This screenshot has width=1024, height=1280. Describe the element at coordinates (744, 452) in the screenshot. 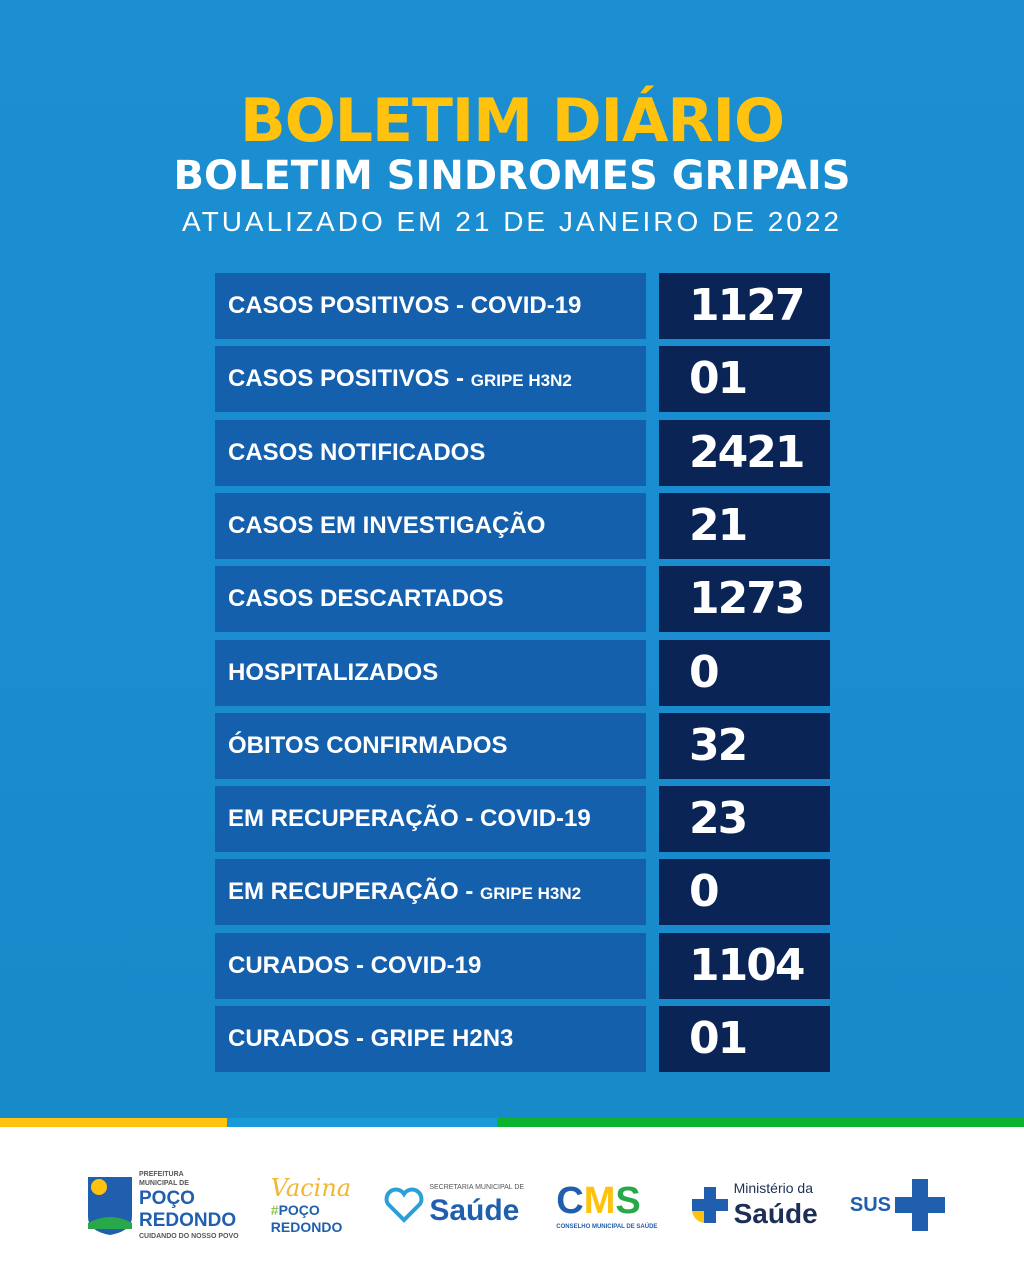

I see `row-value: 2421` at that location.